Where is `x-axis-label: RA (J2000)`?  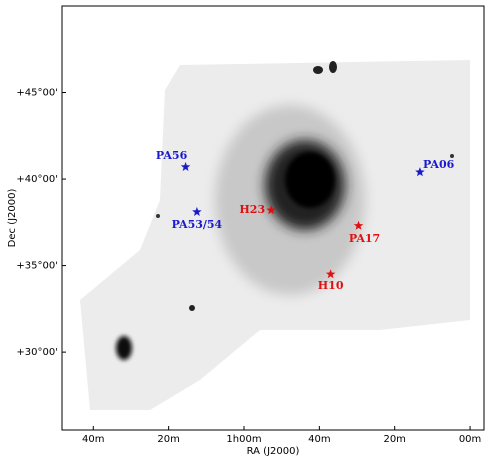 x-axis-label: RA (J2000) is located at coordinates (273, 451).